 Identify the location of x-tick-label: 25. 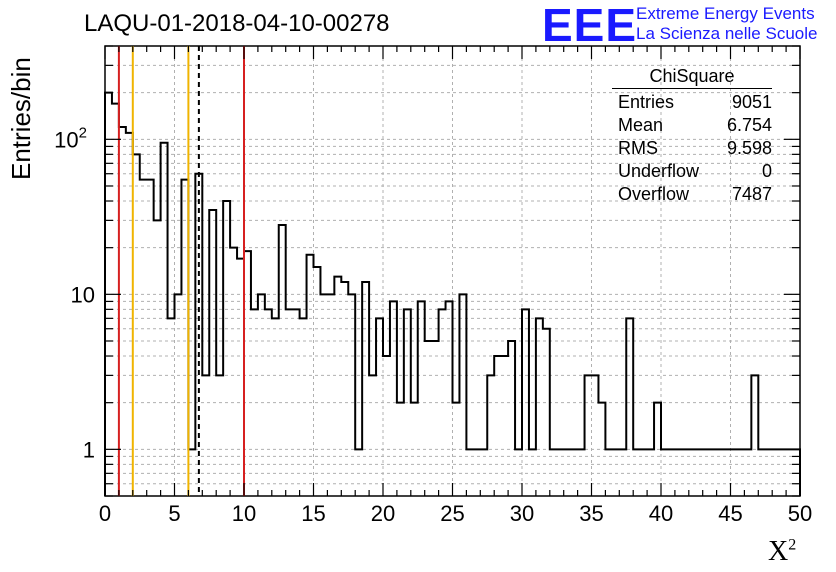
(452, 513).